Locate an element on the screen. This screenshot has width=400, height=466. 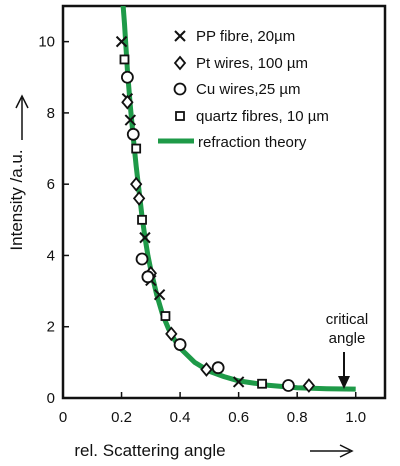
y-axis-label: Intensity /a.u. is located at coordinates (16, 199).